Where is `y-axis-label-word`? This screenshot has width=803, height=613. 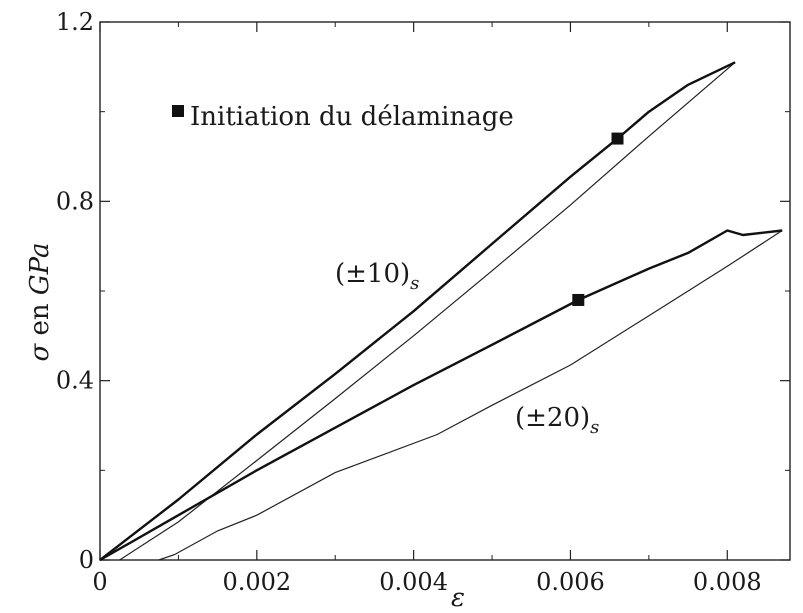 y-axis-label-word is located at coordinates (40, 340).